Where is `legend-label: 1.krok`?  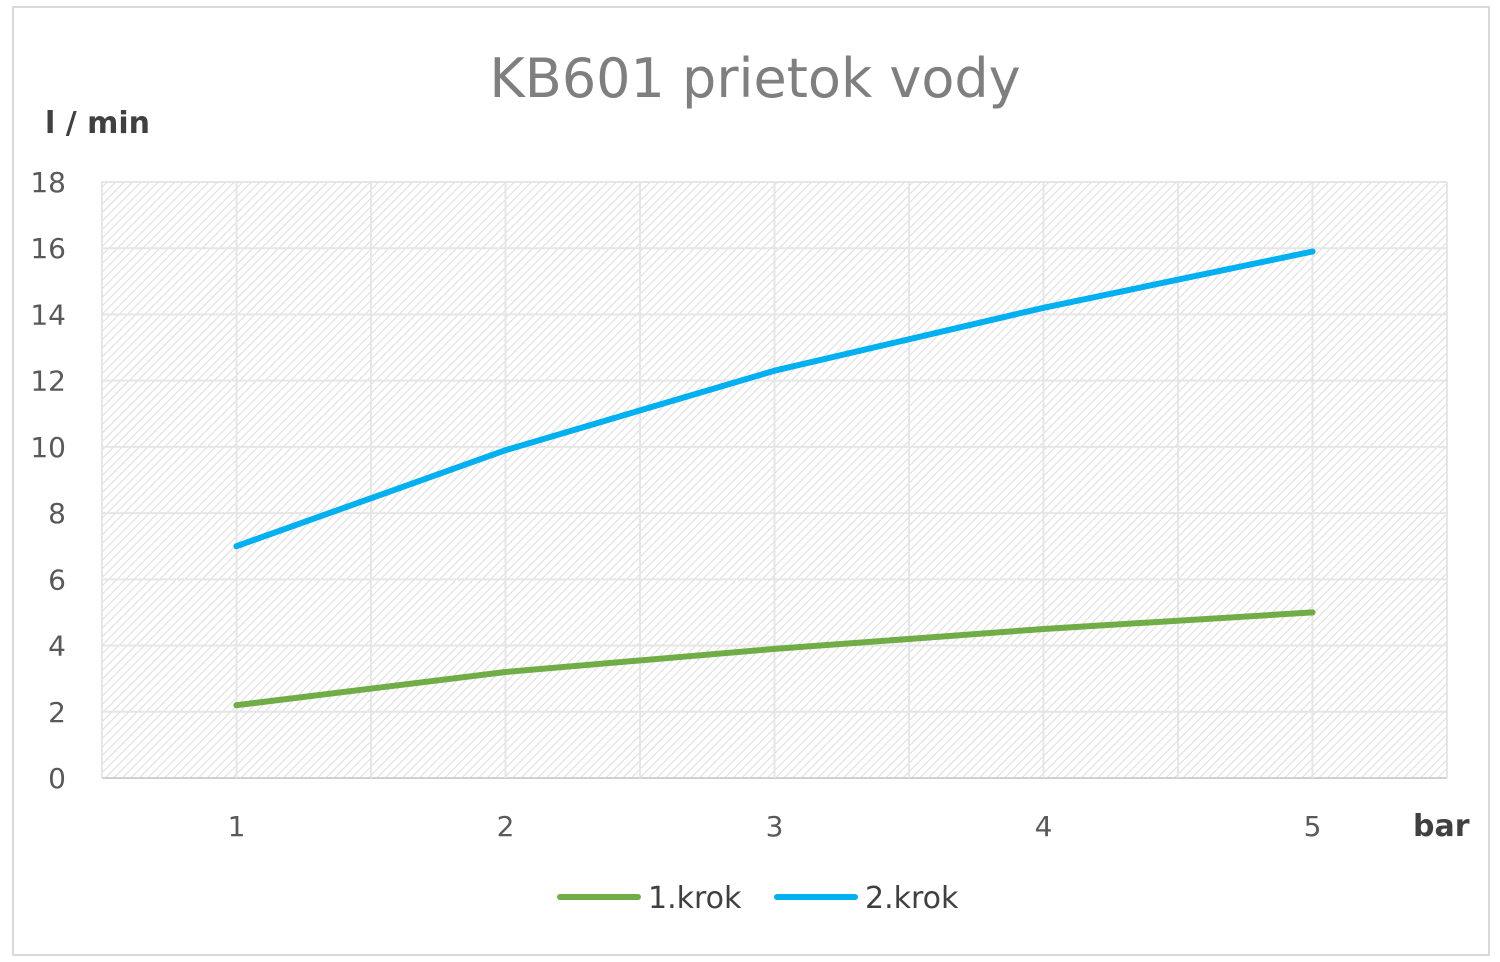
legend-label: 1.krok is located at coordinates (695, 898).